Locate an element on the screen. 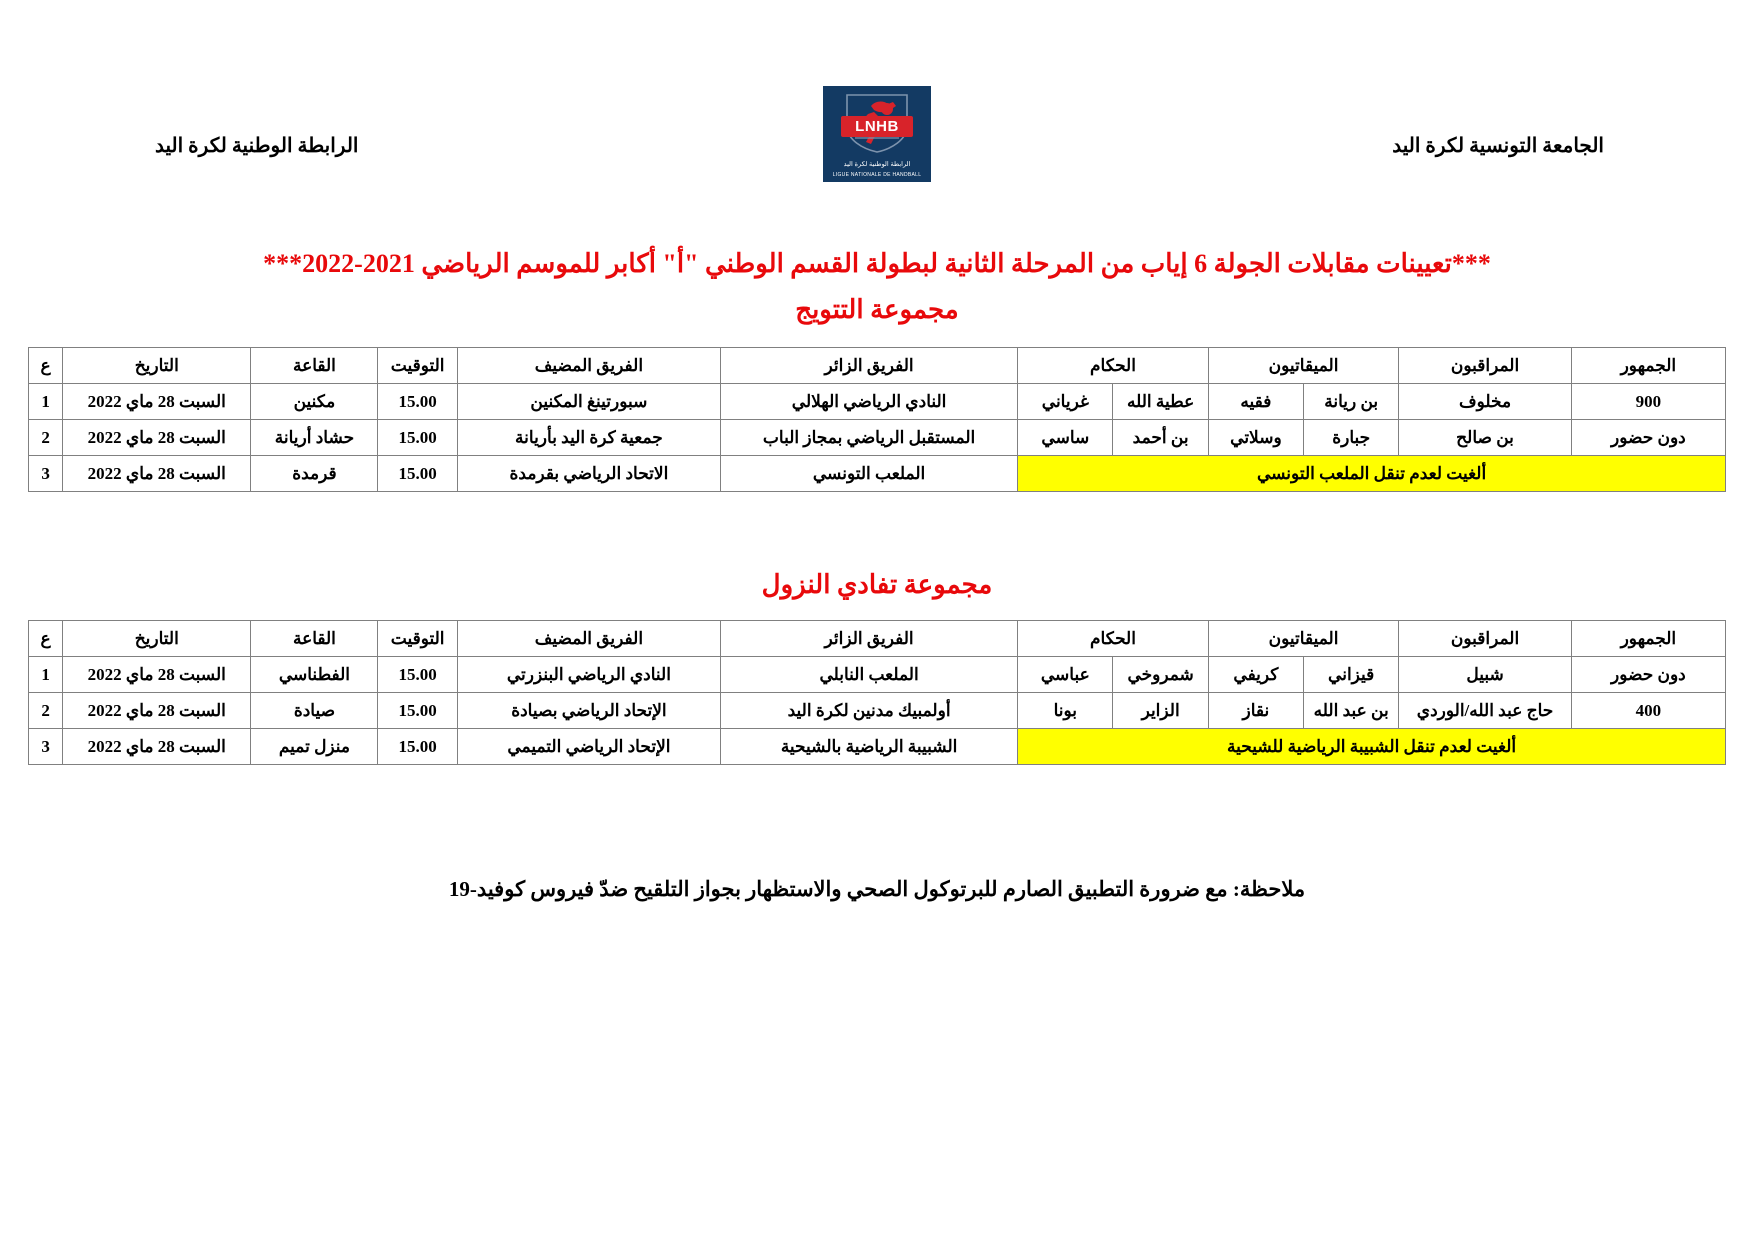 The image size is (1754, 1241). cell-hall: حشاد أريانة is located at coordinates (314, 438).